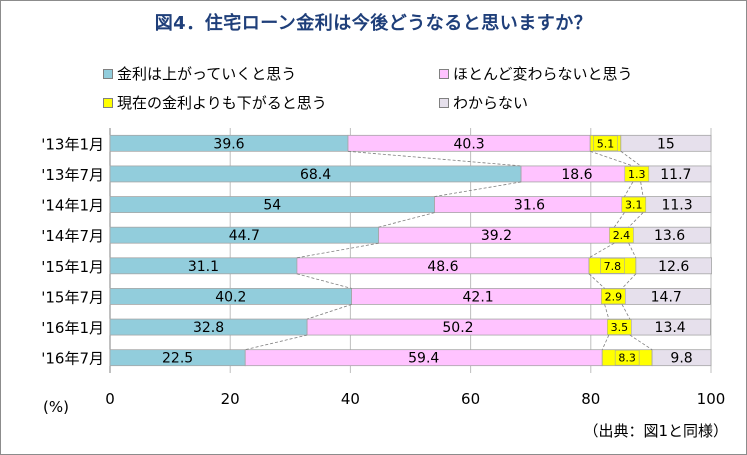 This screenshot has height=455, width=747. I want to click on value-label-0-1: 68.4, so click(315, 175).